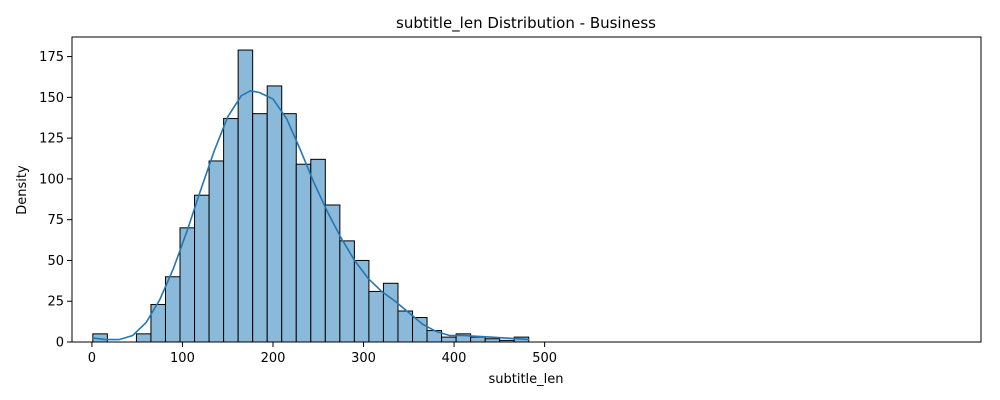 Image resolution: width=1000 pixels, height=400 pixels. Describe the element at coordinates (544, 358) in the screenshot. I see `x-tick-label: 500` at that location.